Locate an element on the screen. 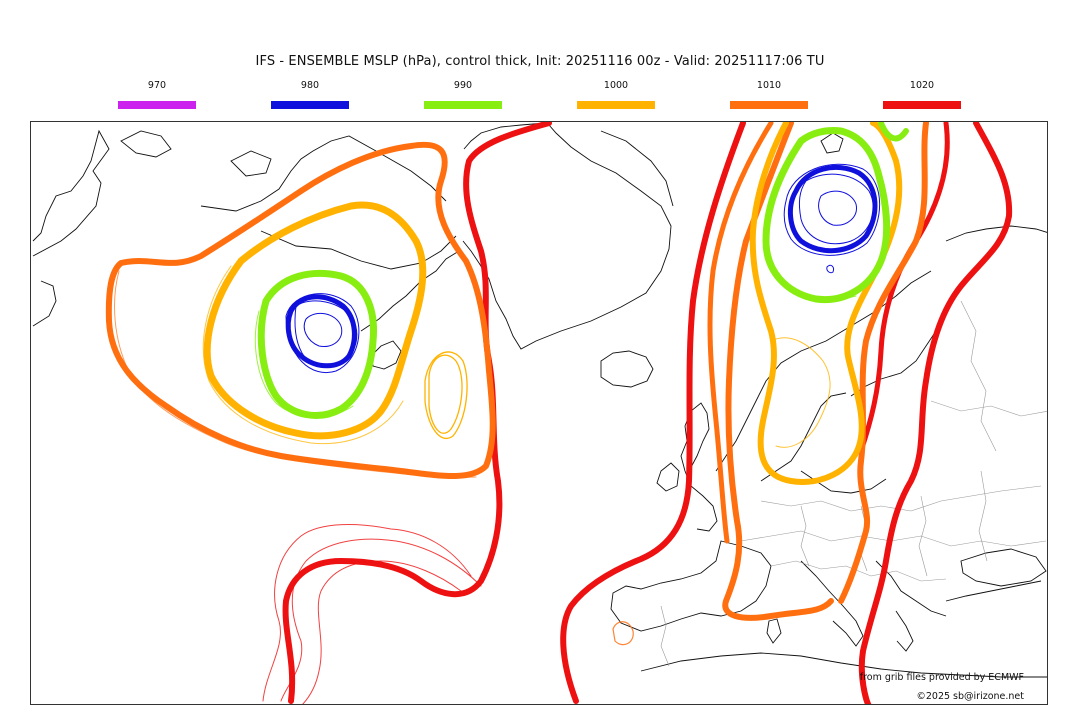  legend-label: 990 is located at coordinates (463, 85).